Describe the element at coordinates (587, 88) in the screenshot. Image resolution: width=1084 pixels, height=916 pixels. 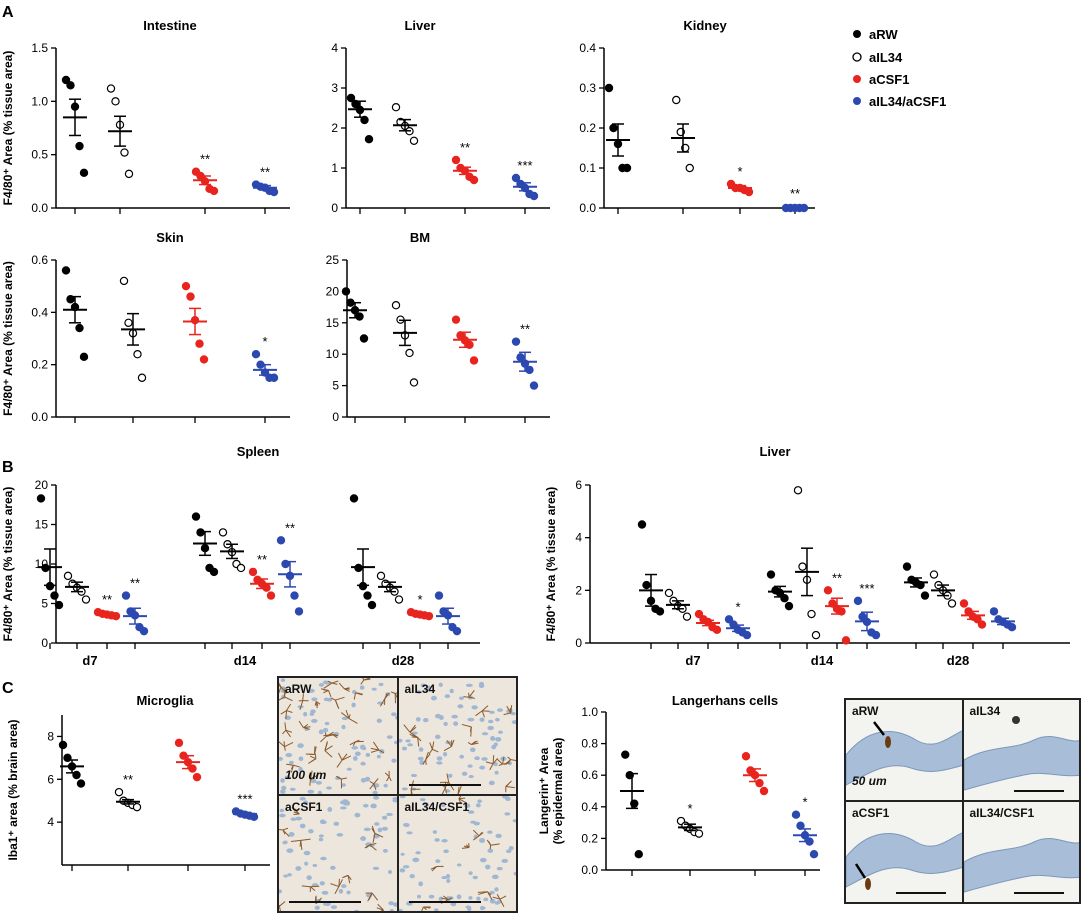
I see `kidney-y-tick-label: 0.3` at that location.